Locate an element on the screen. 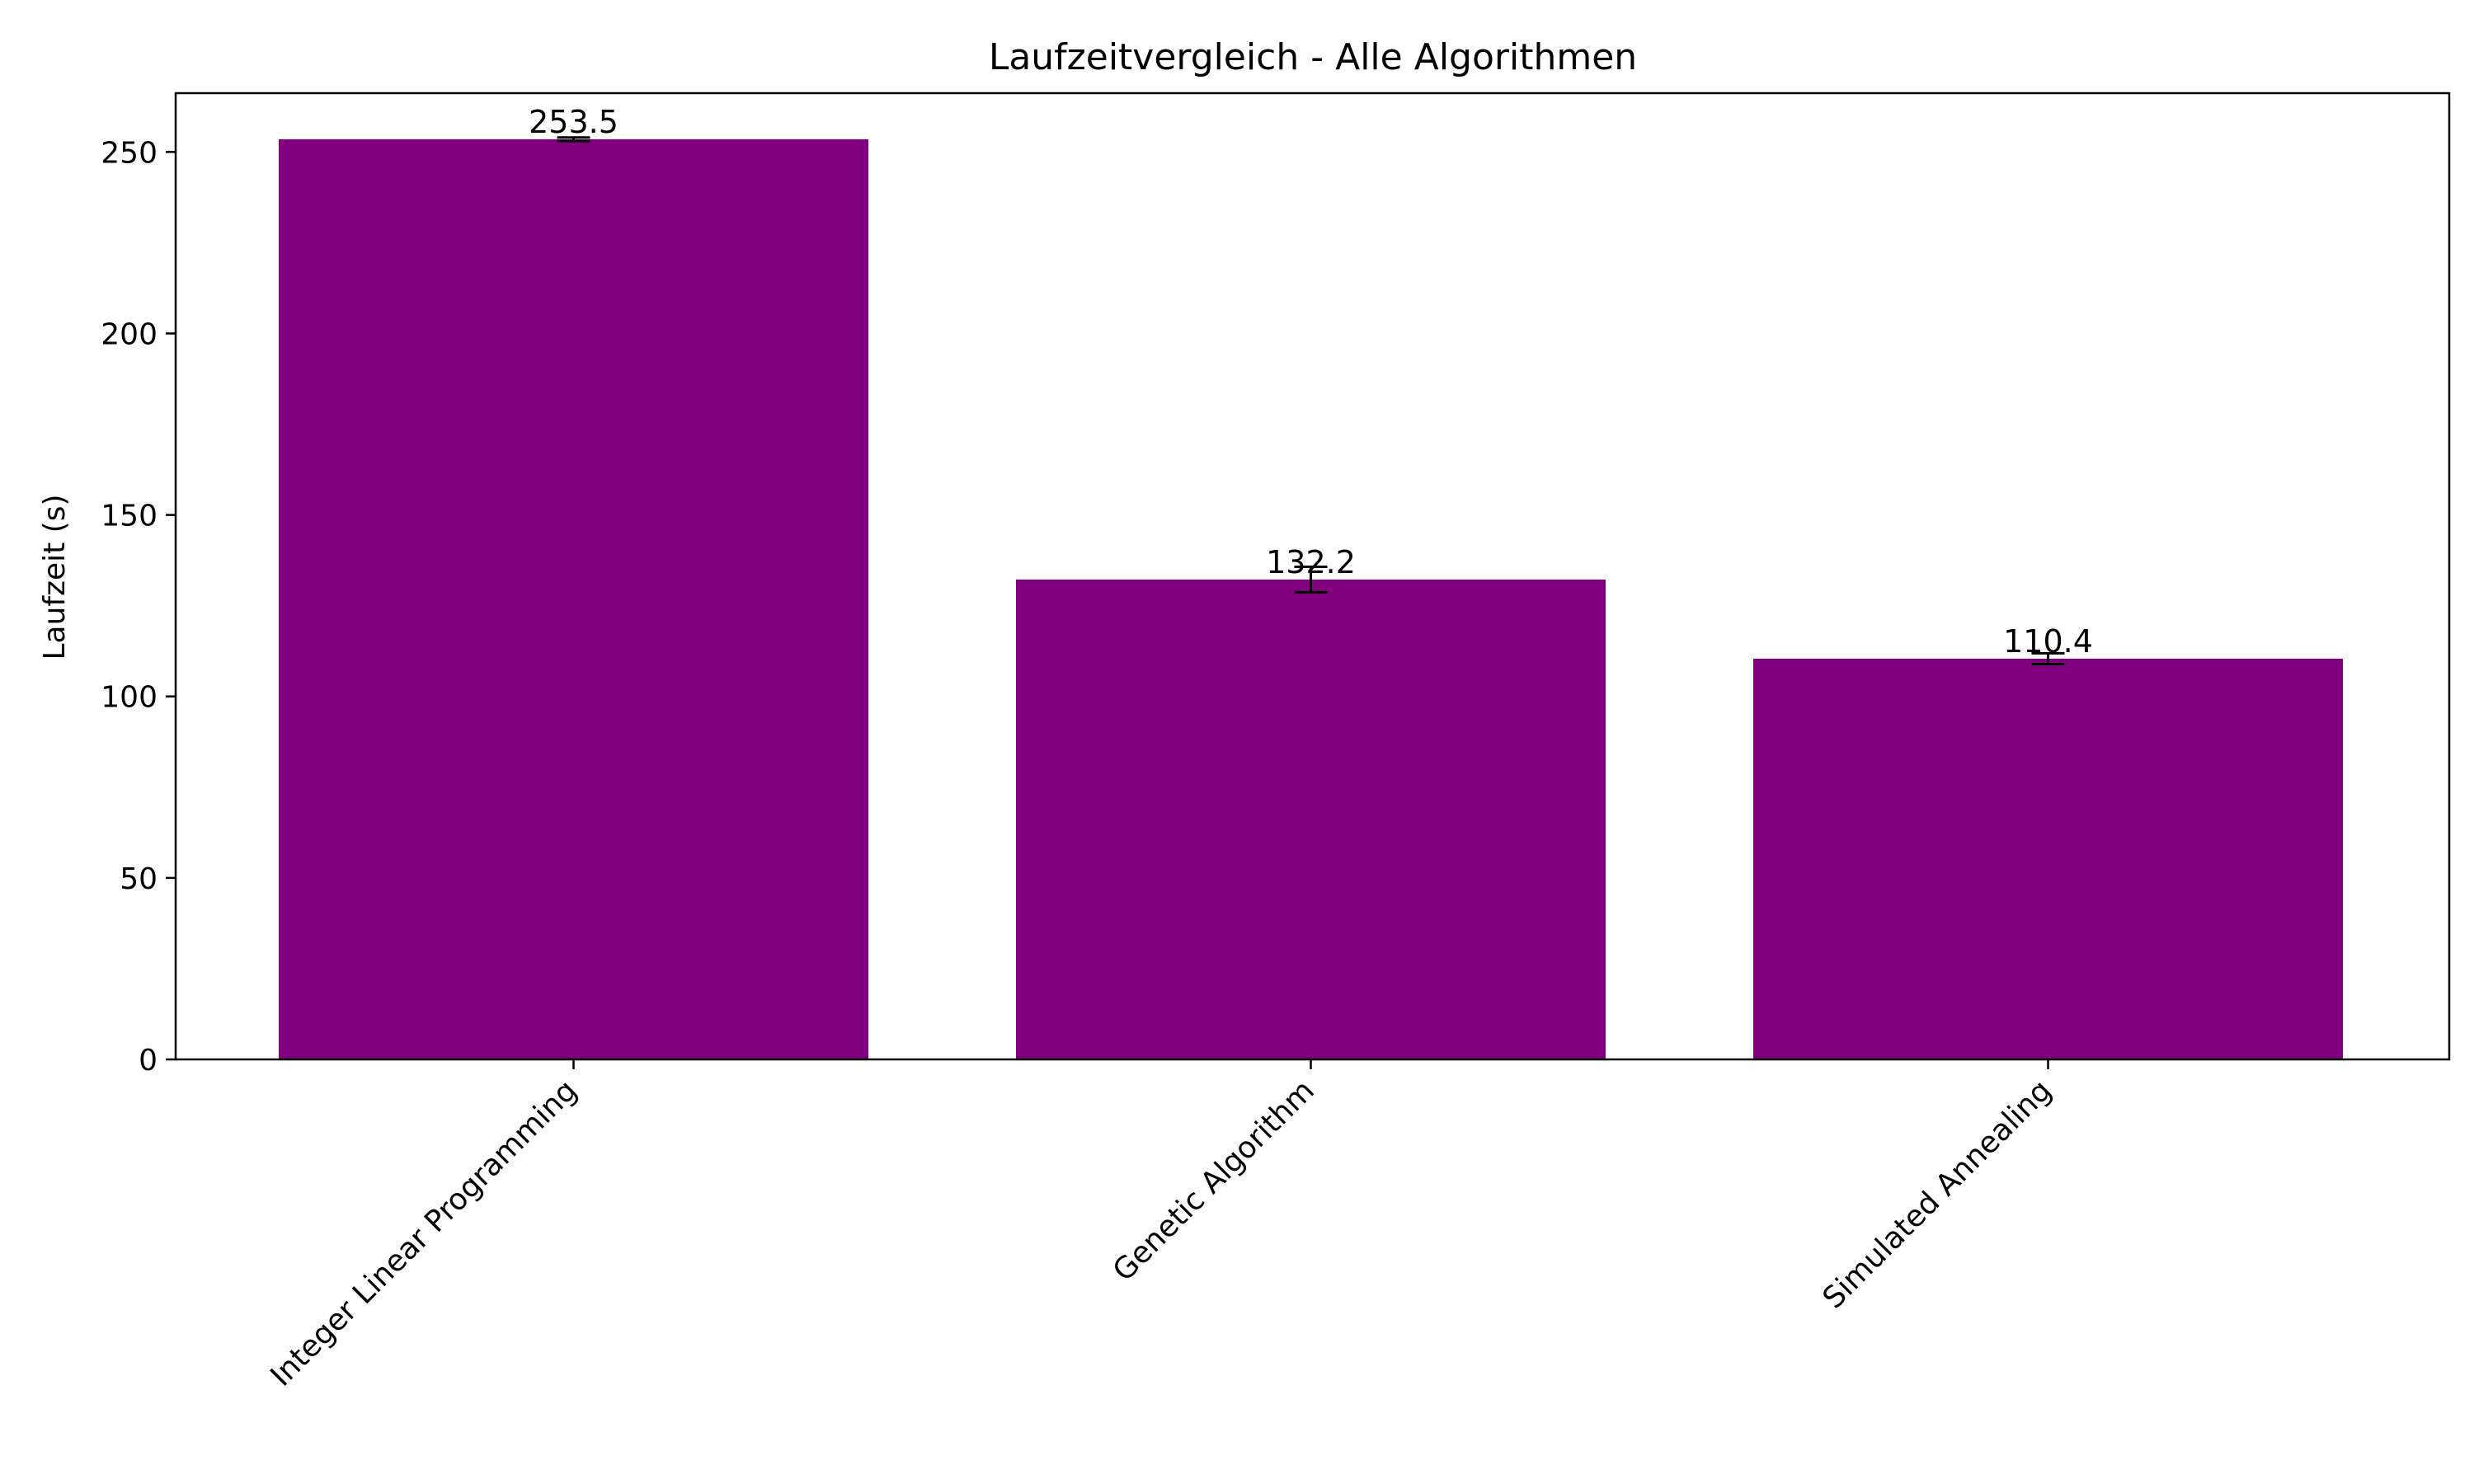 The height and width of the screenshot is (1484, 2474). y-tick-label-2: 100 is located at coordinates (129, 698).